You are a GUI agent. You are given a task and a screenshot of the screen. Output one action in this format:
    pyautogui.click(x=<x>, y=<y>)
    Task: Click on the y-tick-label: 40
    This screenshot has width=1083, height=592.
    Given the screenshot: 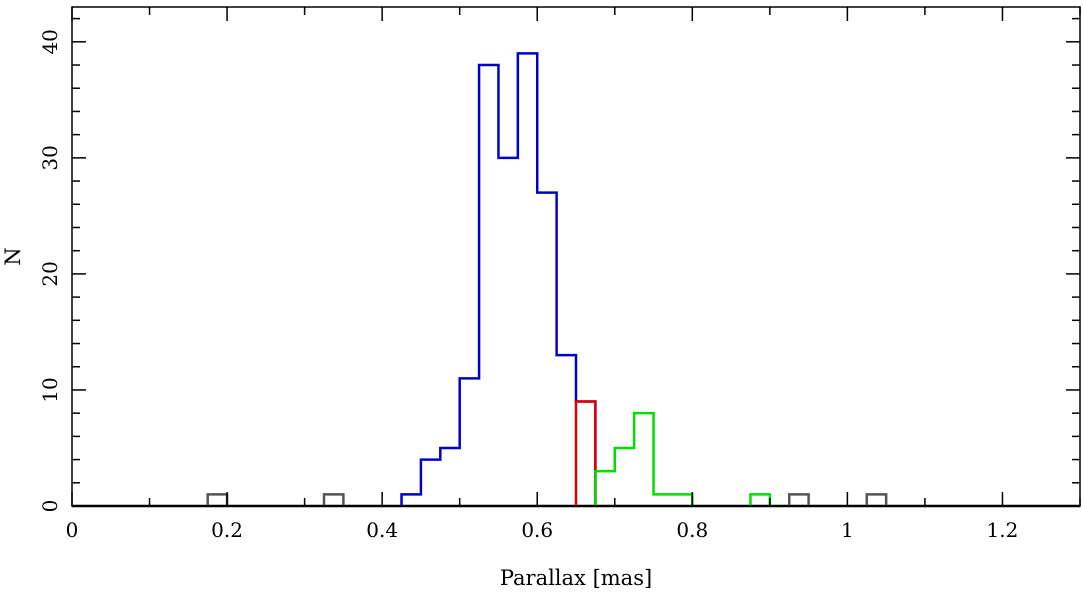 What is the action you would take?
    pyautogui.click(x=50, y=41)
    